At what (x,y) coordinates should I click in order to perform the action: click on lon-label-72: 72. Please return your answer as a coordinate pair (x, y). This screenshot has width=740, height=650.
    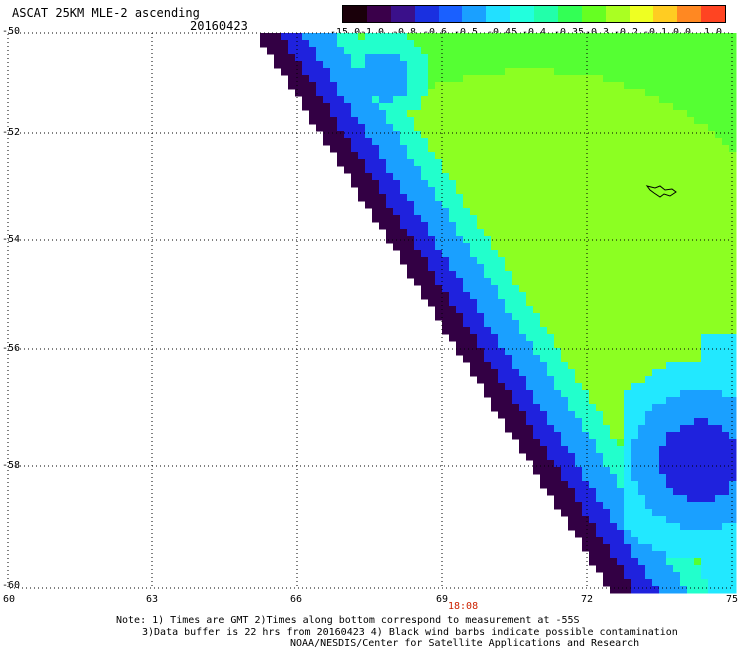
    Looking at the image, I should click on (587, 599).